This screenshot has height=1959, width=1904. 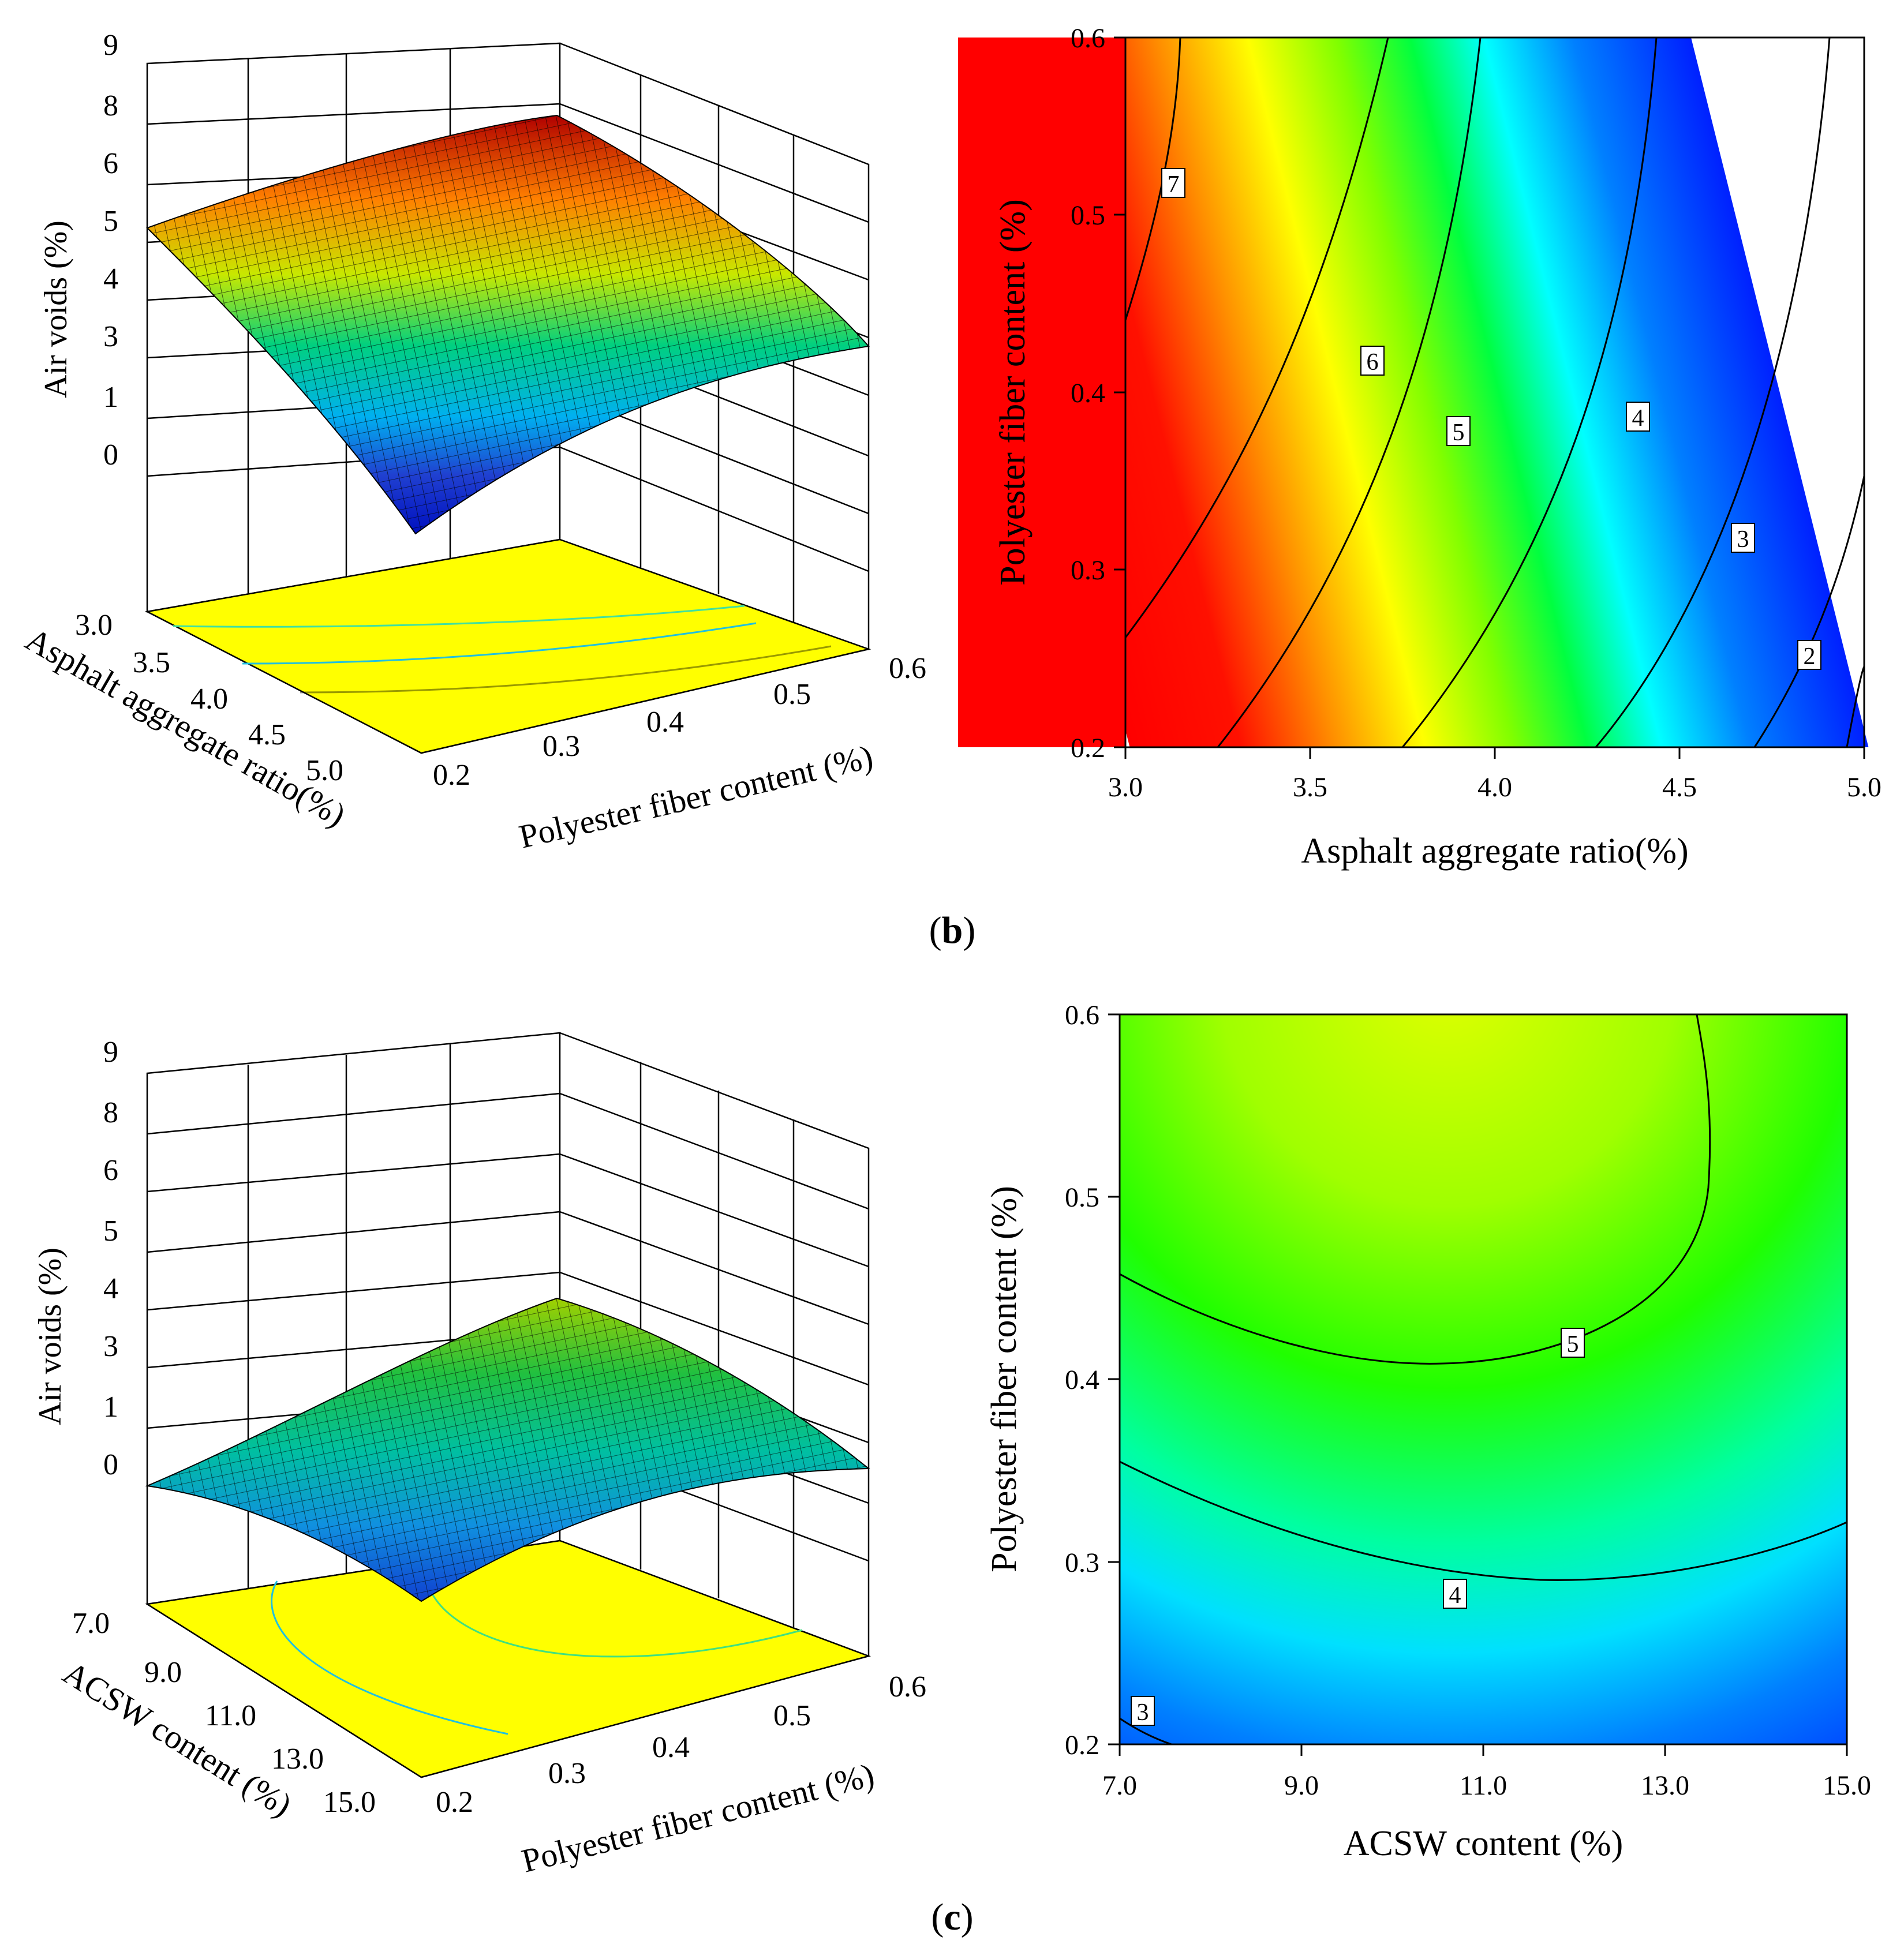 I want to click on x-tick: 15.0, so click(x=1847, y=1785).